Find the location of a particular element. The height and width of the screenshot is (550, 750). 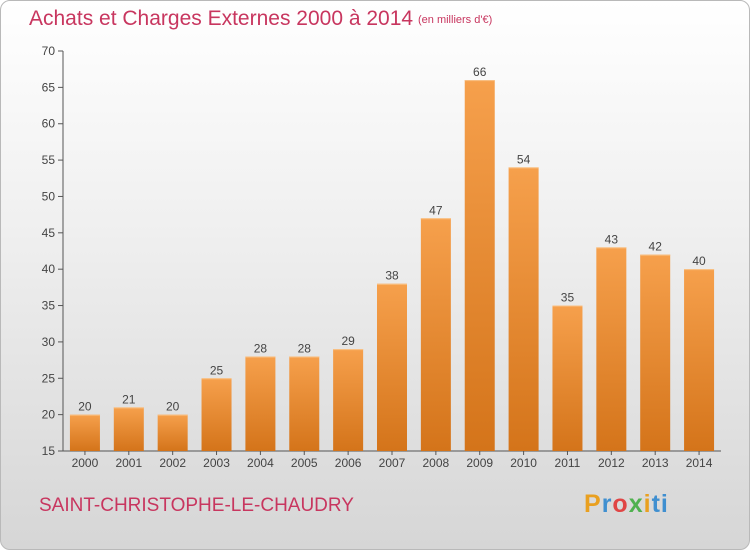

y-tick-label: 55 is located at coordinates (49, 160).